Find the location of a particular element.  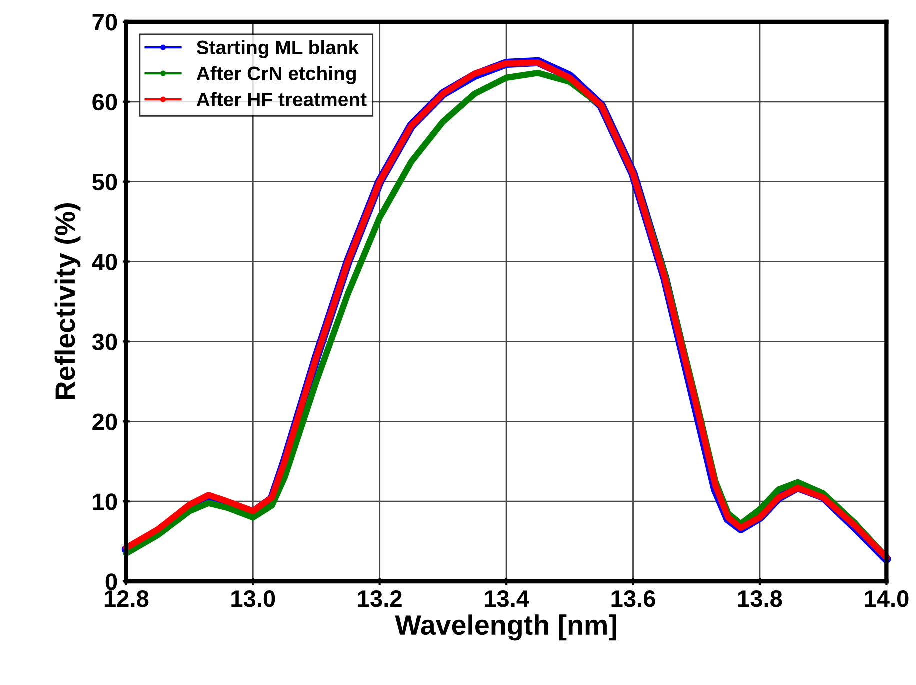

y-tick-label: 70 is located at coordinates (105, 22).